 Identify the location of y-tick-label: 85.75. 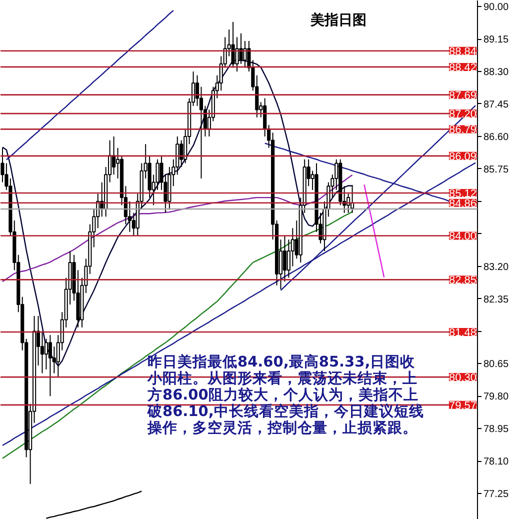
(496, 170).